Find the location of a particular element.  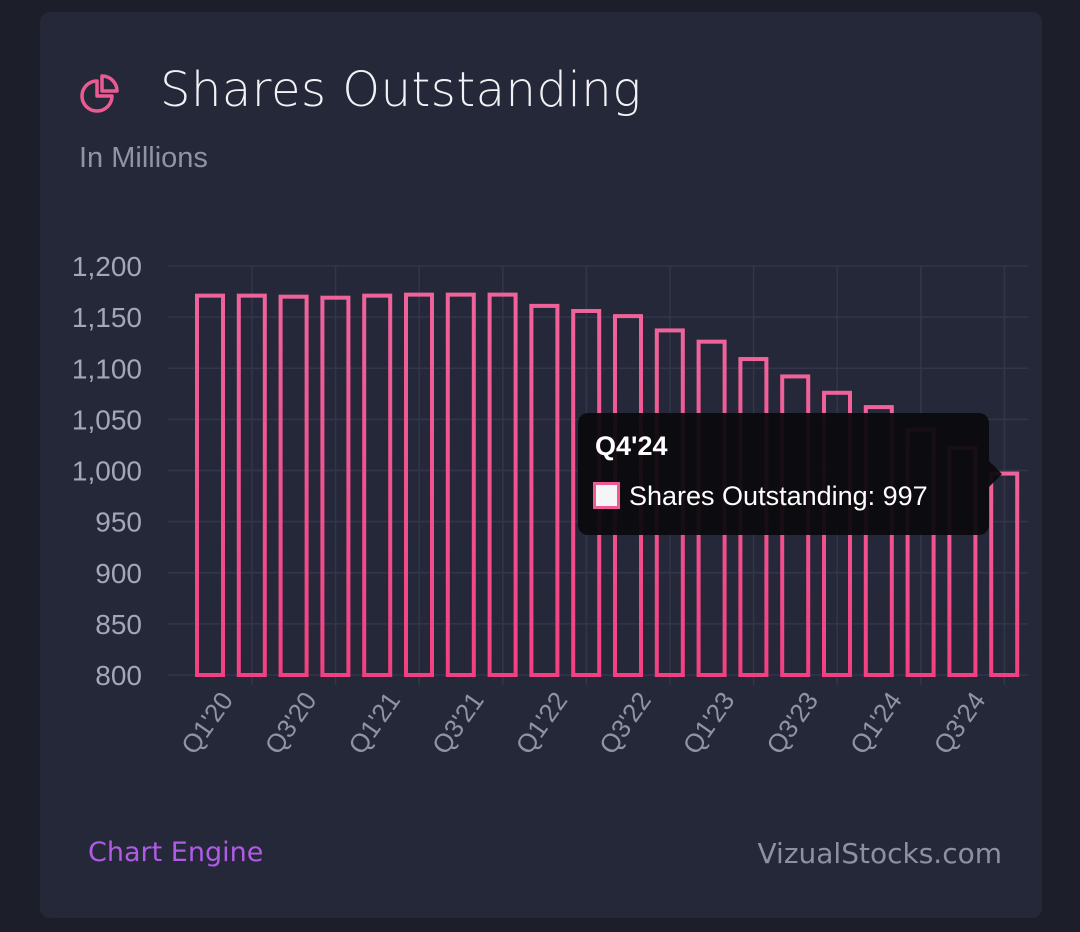

x-tick-label: Q3'24 is located at coordinates (959, 722).